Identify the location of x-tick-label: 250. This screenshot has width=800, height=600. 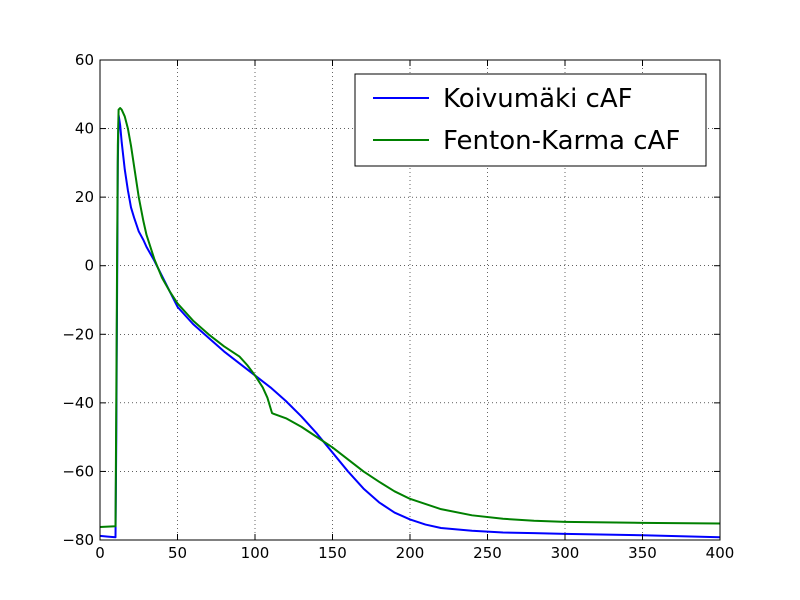
(487, 553).